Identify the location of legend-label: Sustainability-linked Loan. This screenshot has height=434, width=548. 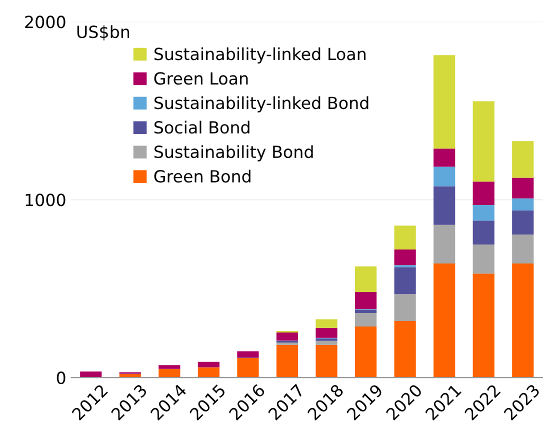
(260, 55).